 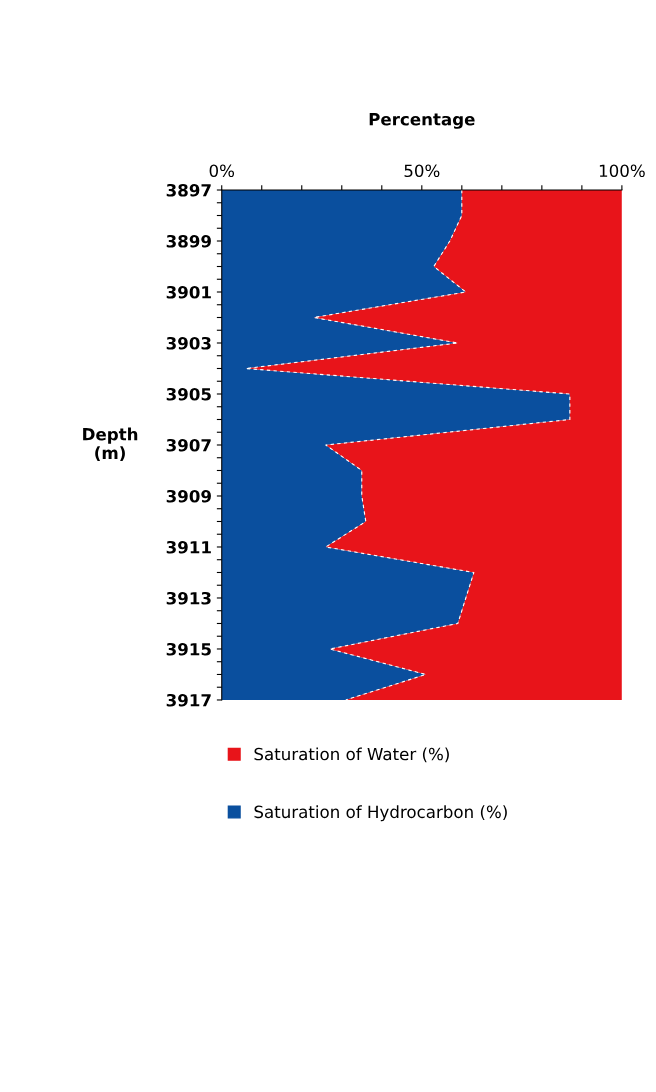 What do you see at coordinates (188, 700) in the screenshot?
I see `y-tick-label: 3917` at bounding box center [188, 700].